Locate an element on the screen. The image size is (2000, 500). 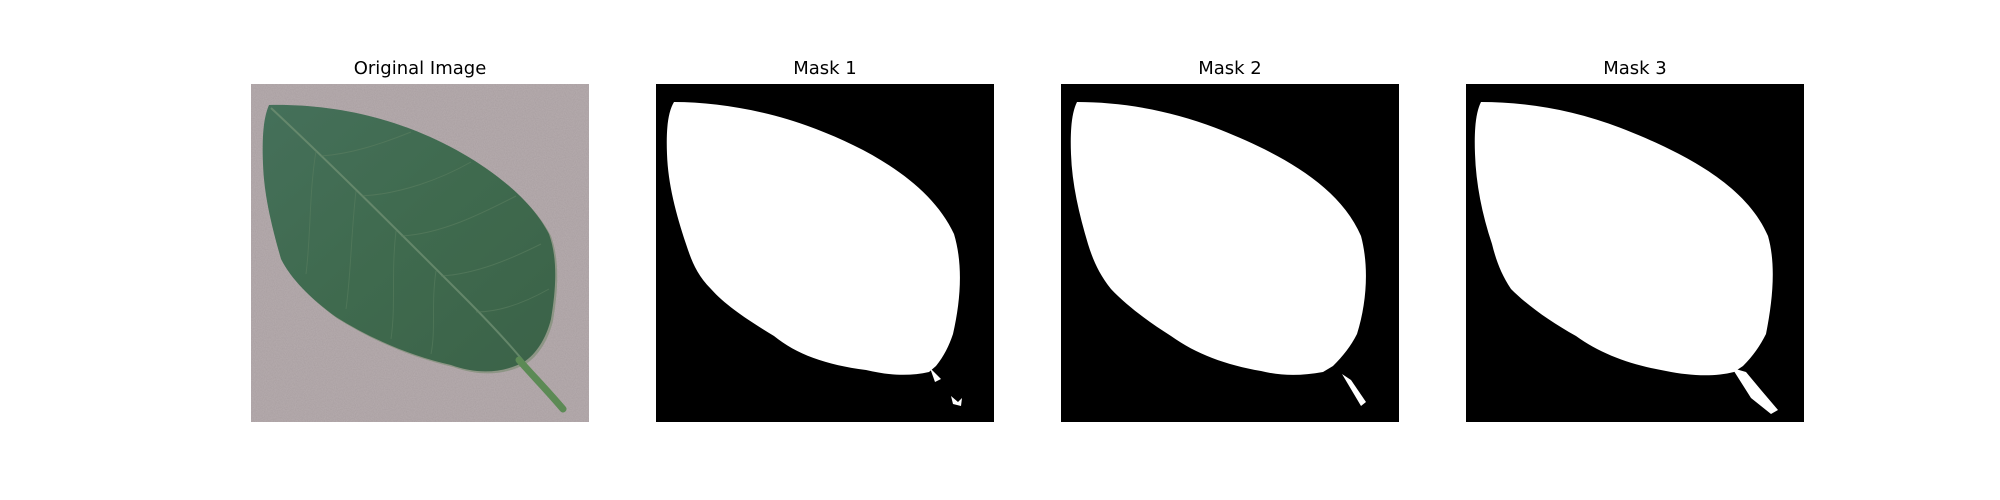
mask-3-image is located at coordinates (1635, 253).